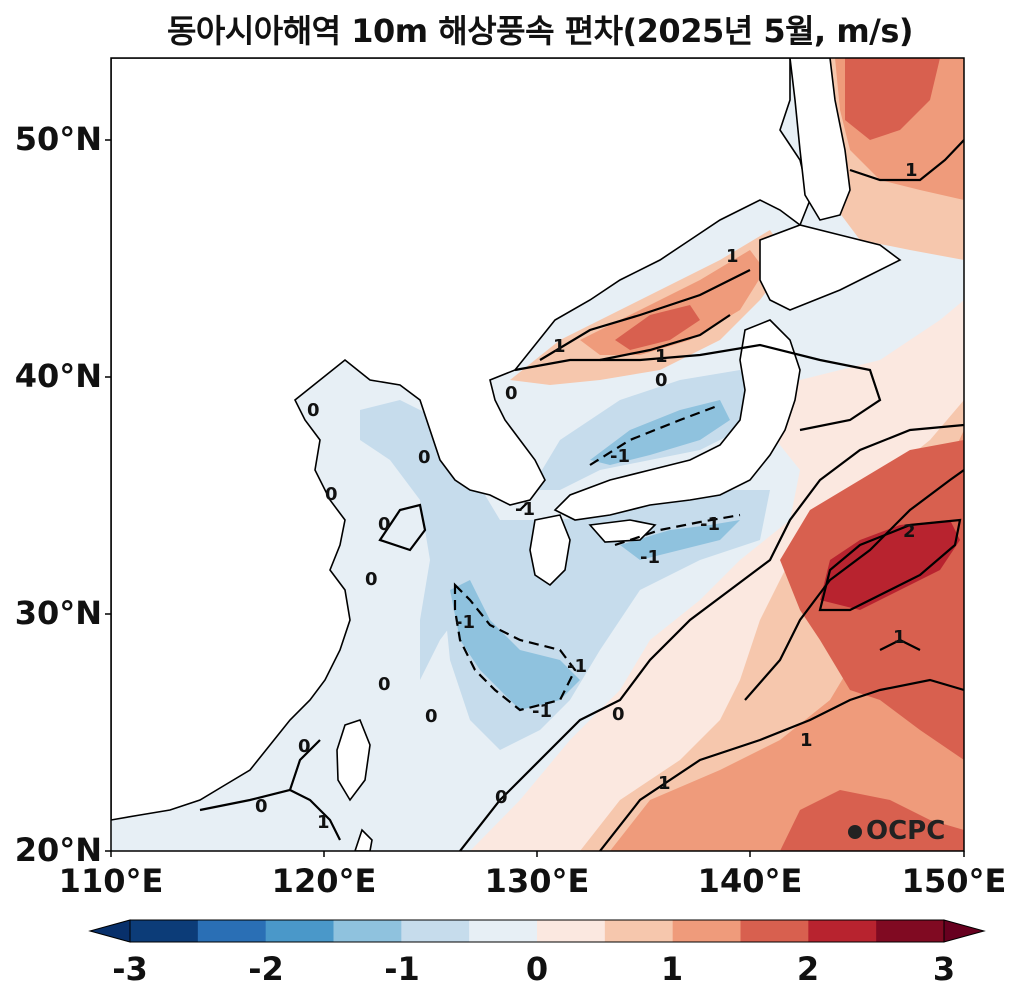  What do you see at coordinates (672, 969) in the screenshot?
I see `colorbar-tick-label: 1` at bounding box center [672, 969].